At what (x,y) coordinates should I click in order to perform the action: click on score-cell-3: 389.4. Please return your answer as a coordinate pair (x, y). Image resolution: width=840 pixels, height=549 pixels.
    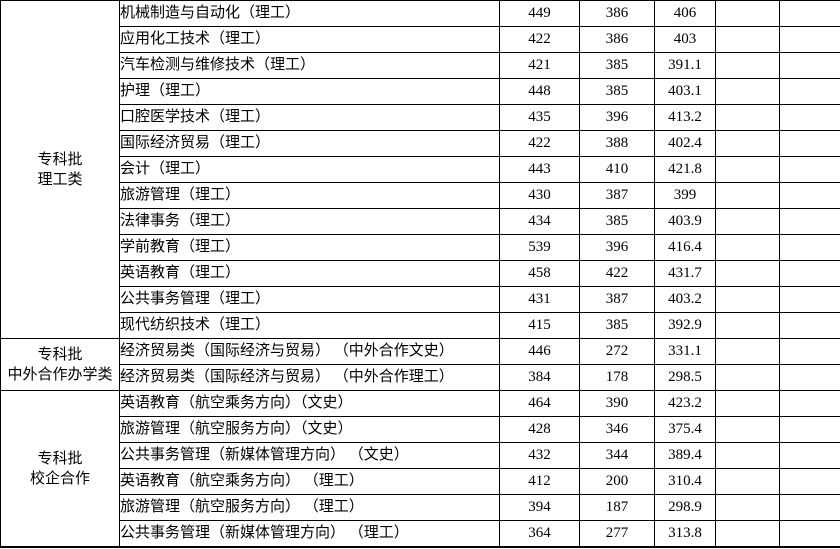
    Looking at the image, I should click on (685, 455).